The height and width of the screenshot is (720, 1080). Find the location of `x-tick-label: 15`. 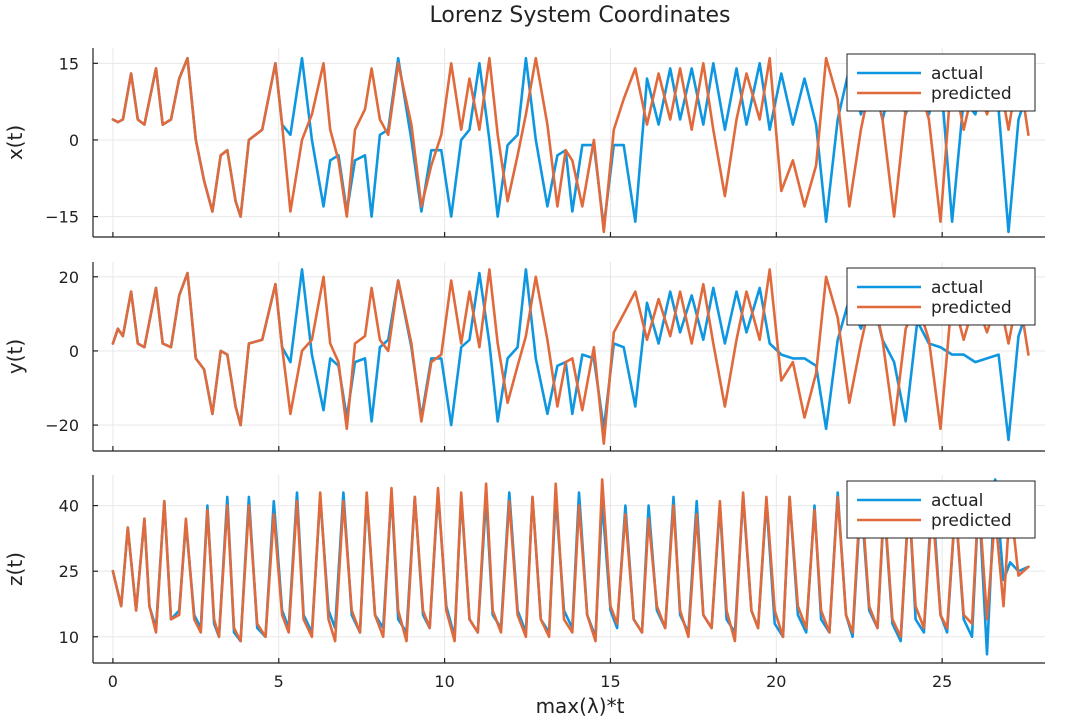

x-tick-label: 15 is located at coordinates (610, 681).